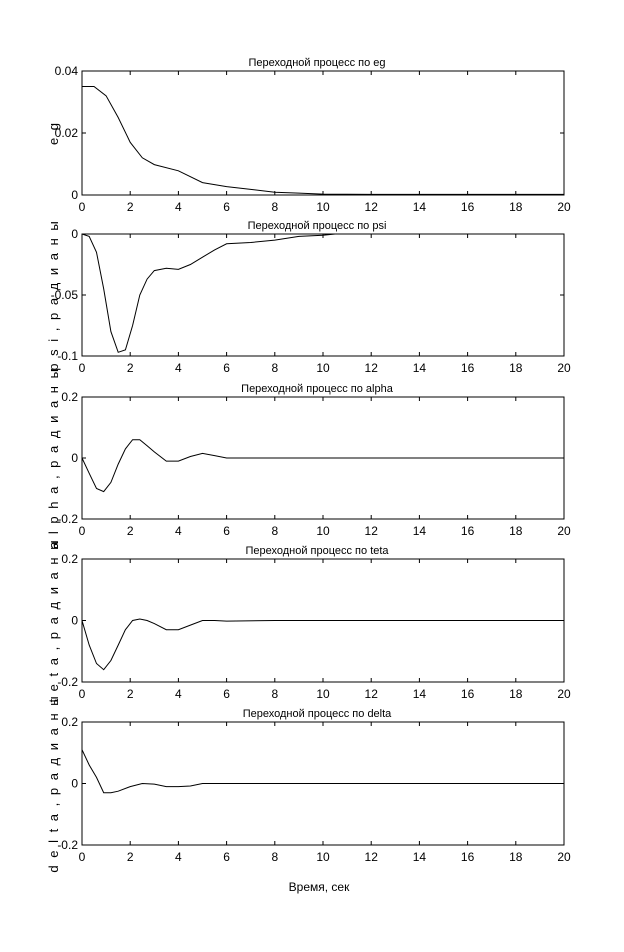  I want to click on x-axis-label: Время, сек, so click(319, 887).